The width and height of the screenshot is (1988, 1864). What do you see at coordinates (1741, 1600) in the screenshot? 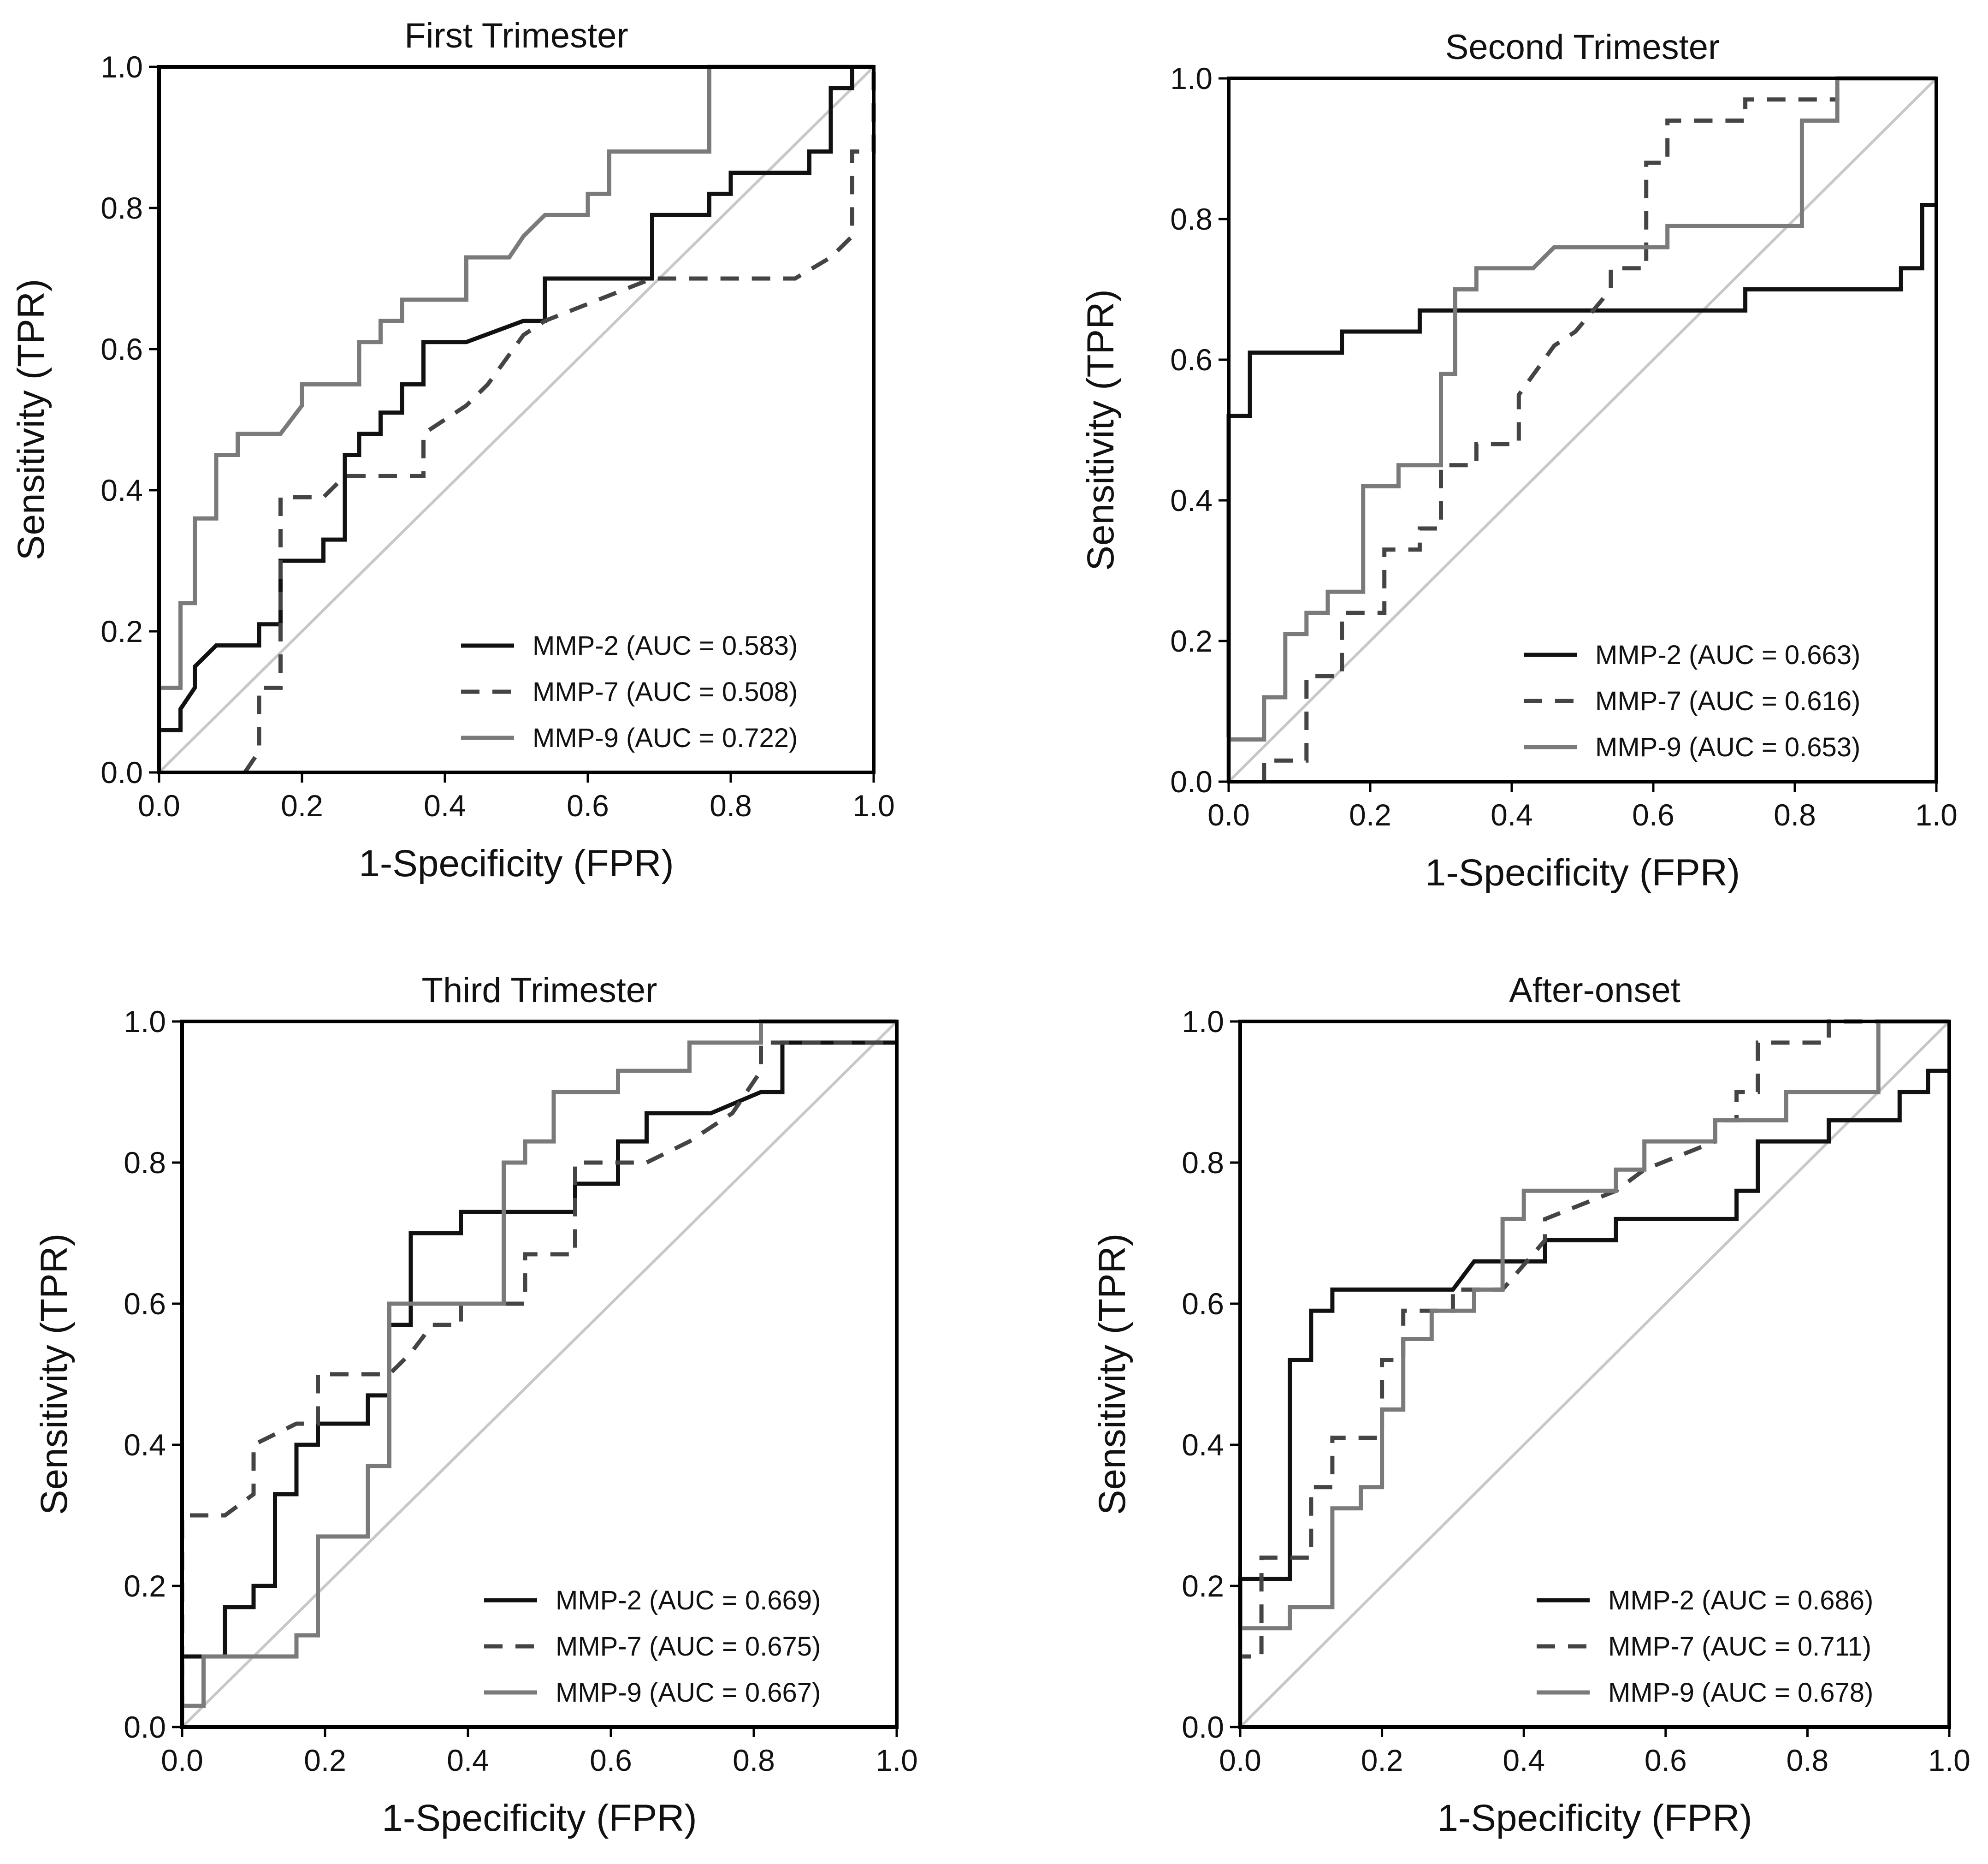
I see `legend-label: MMP-2 (AUC = 0.686)` at bounding box center [1741, 1600].